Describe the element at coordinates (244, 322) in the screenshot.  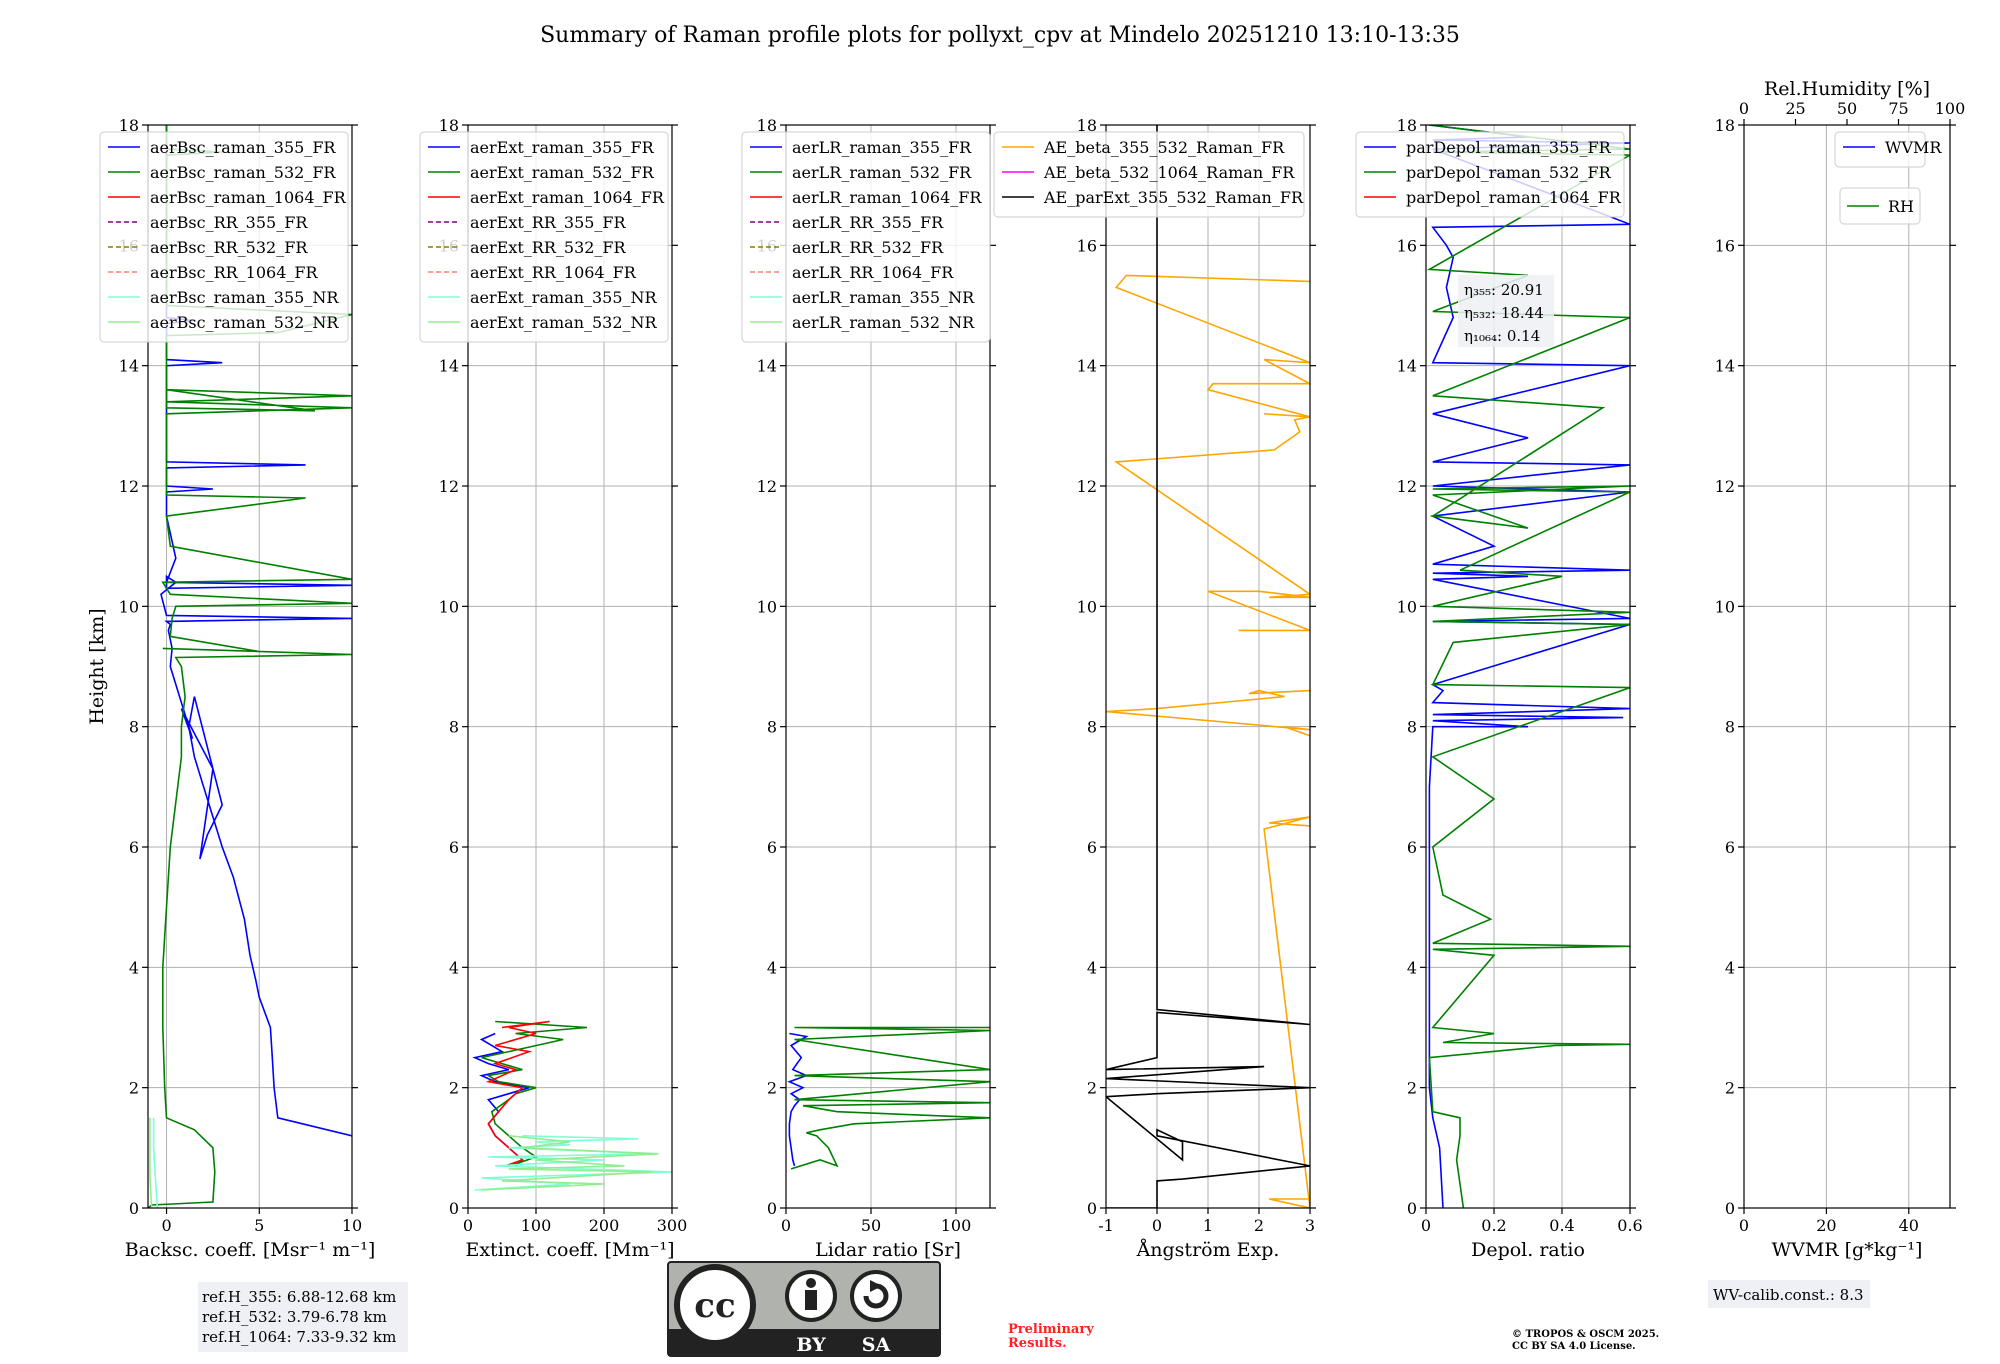
I see `legend-entry: aerBsc_raman_532_NR` at that location.